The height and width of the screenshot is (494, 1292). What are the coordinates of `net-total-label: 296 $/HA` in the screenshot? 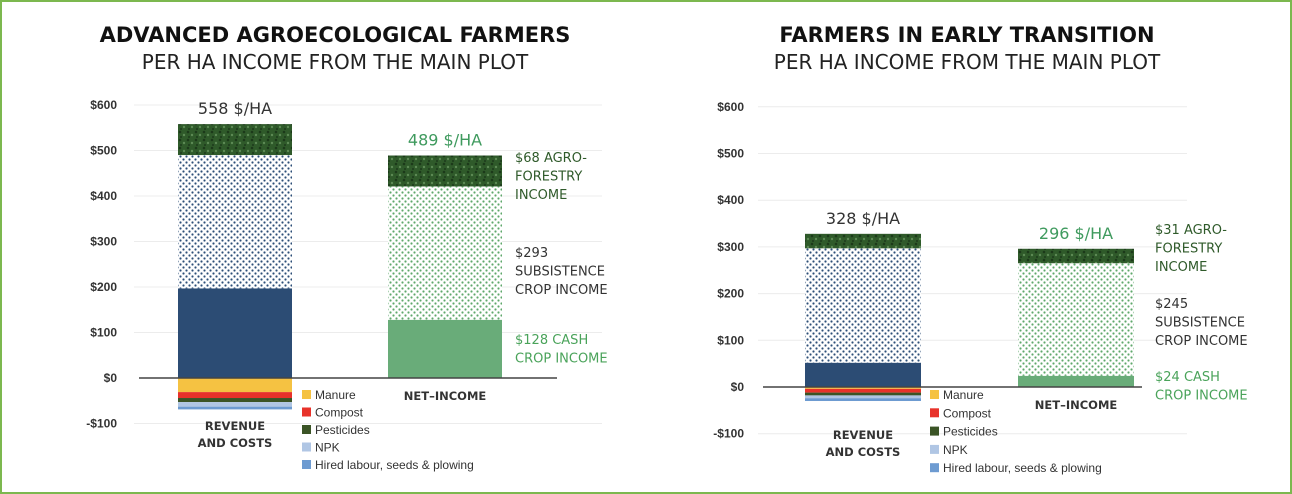 It's located at (1076, 233).